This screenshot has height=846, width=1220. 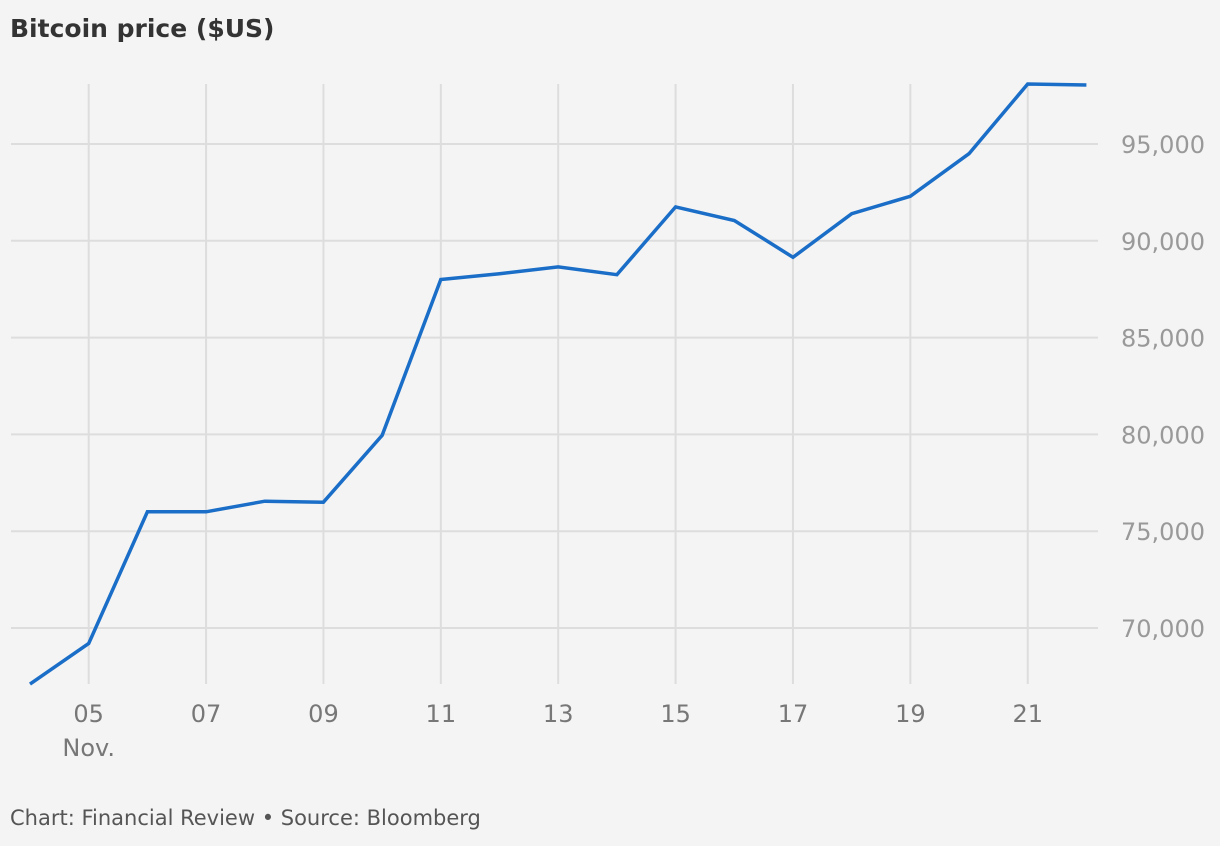 What do you see at coordinates (793, 714) in the screenshot?
I see `x-tick-label: 17` at bounding box center [793, 714].